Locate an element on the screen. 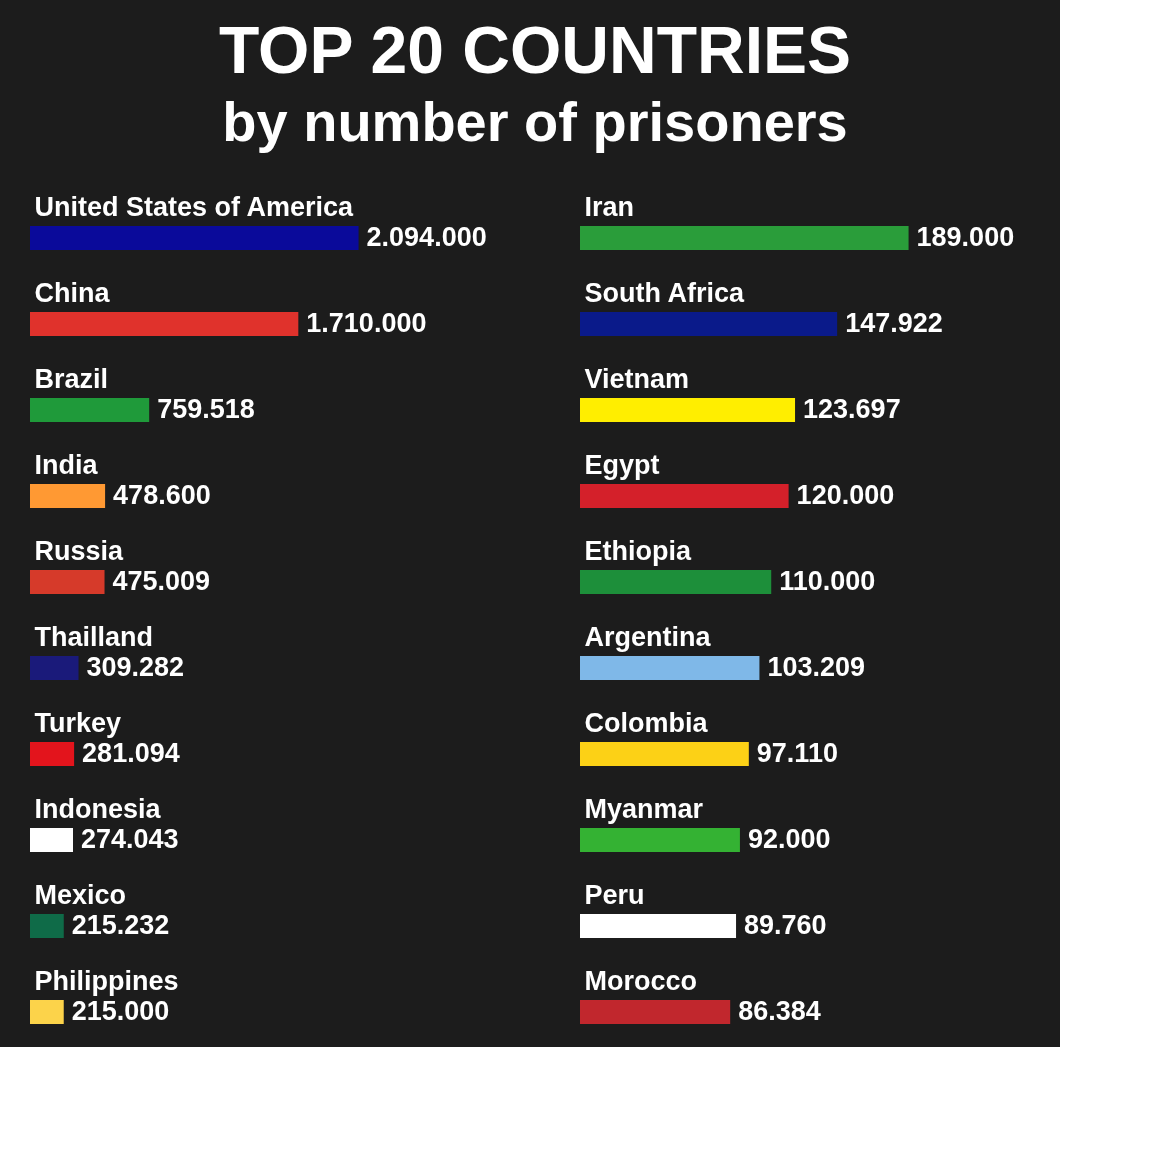  y-tick-label: Russia is located at coordinates (79, 551).